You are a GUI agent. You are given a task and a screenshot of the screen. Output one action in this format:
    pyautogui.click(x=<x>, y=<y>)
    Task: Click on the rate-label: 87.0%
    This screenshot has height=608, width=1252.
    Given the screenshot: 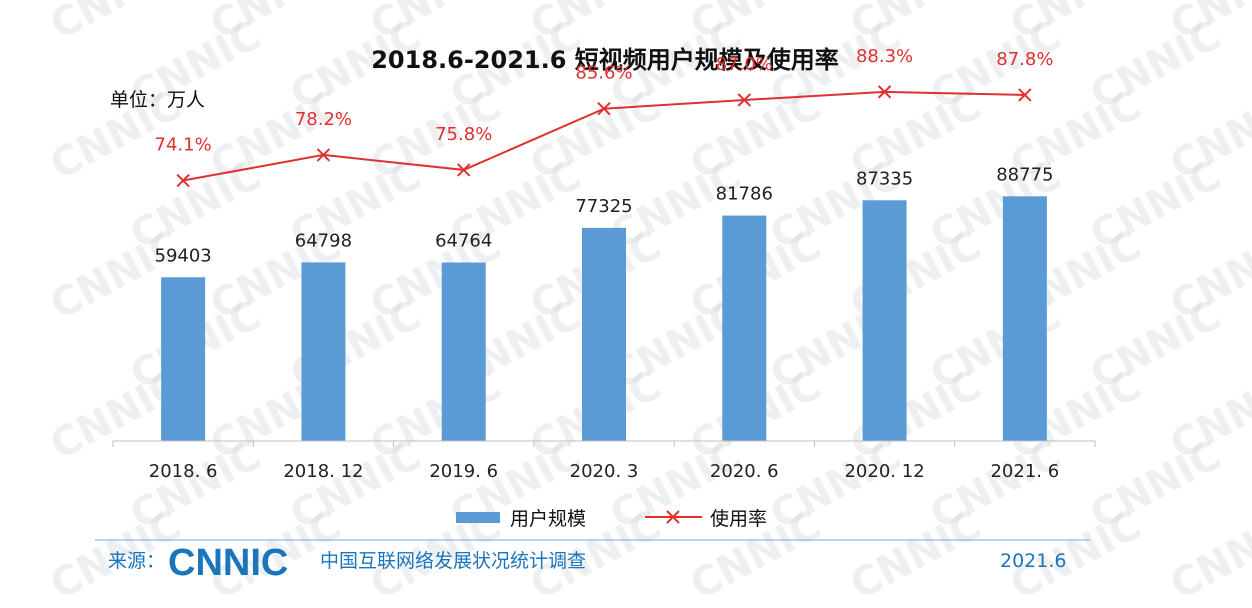 What is the action you would take?
    pyautogui.click(x=744, y=64)
    